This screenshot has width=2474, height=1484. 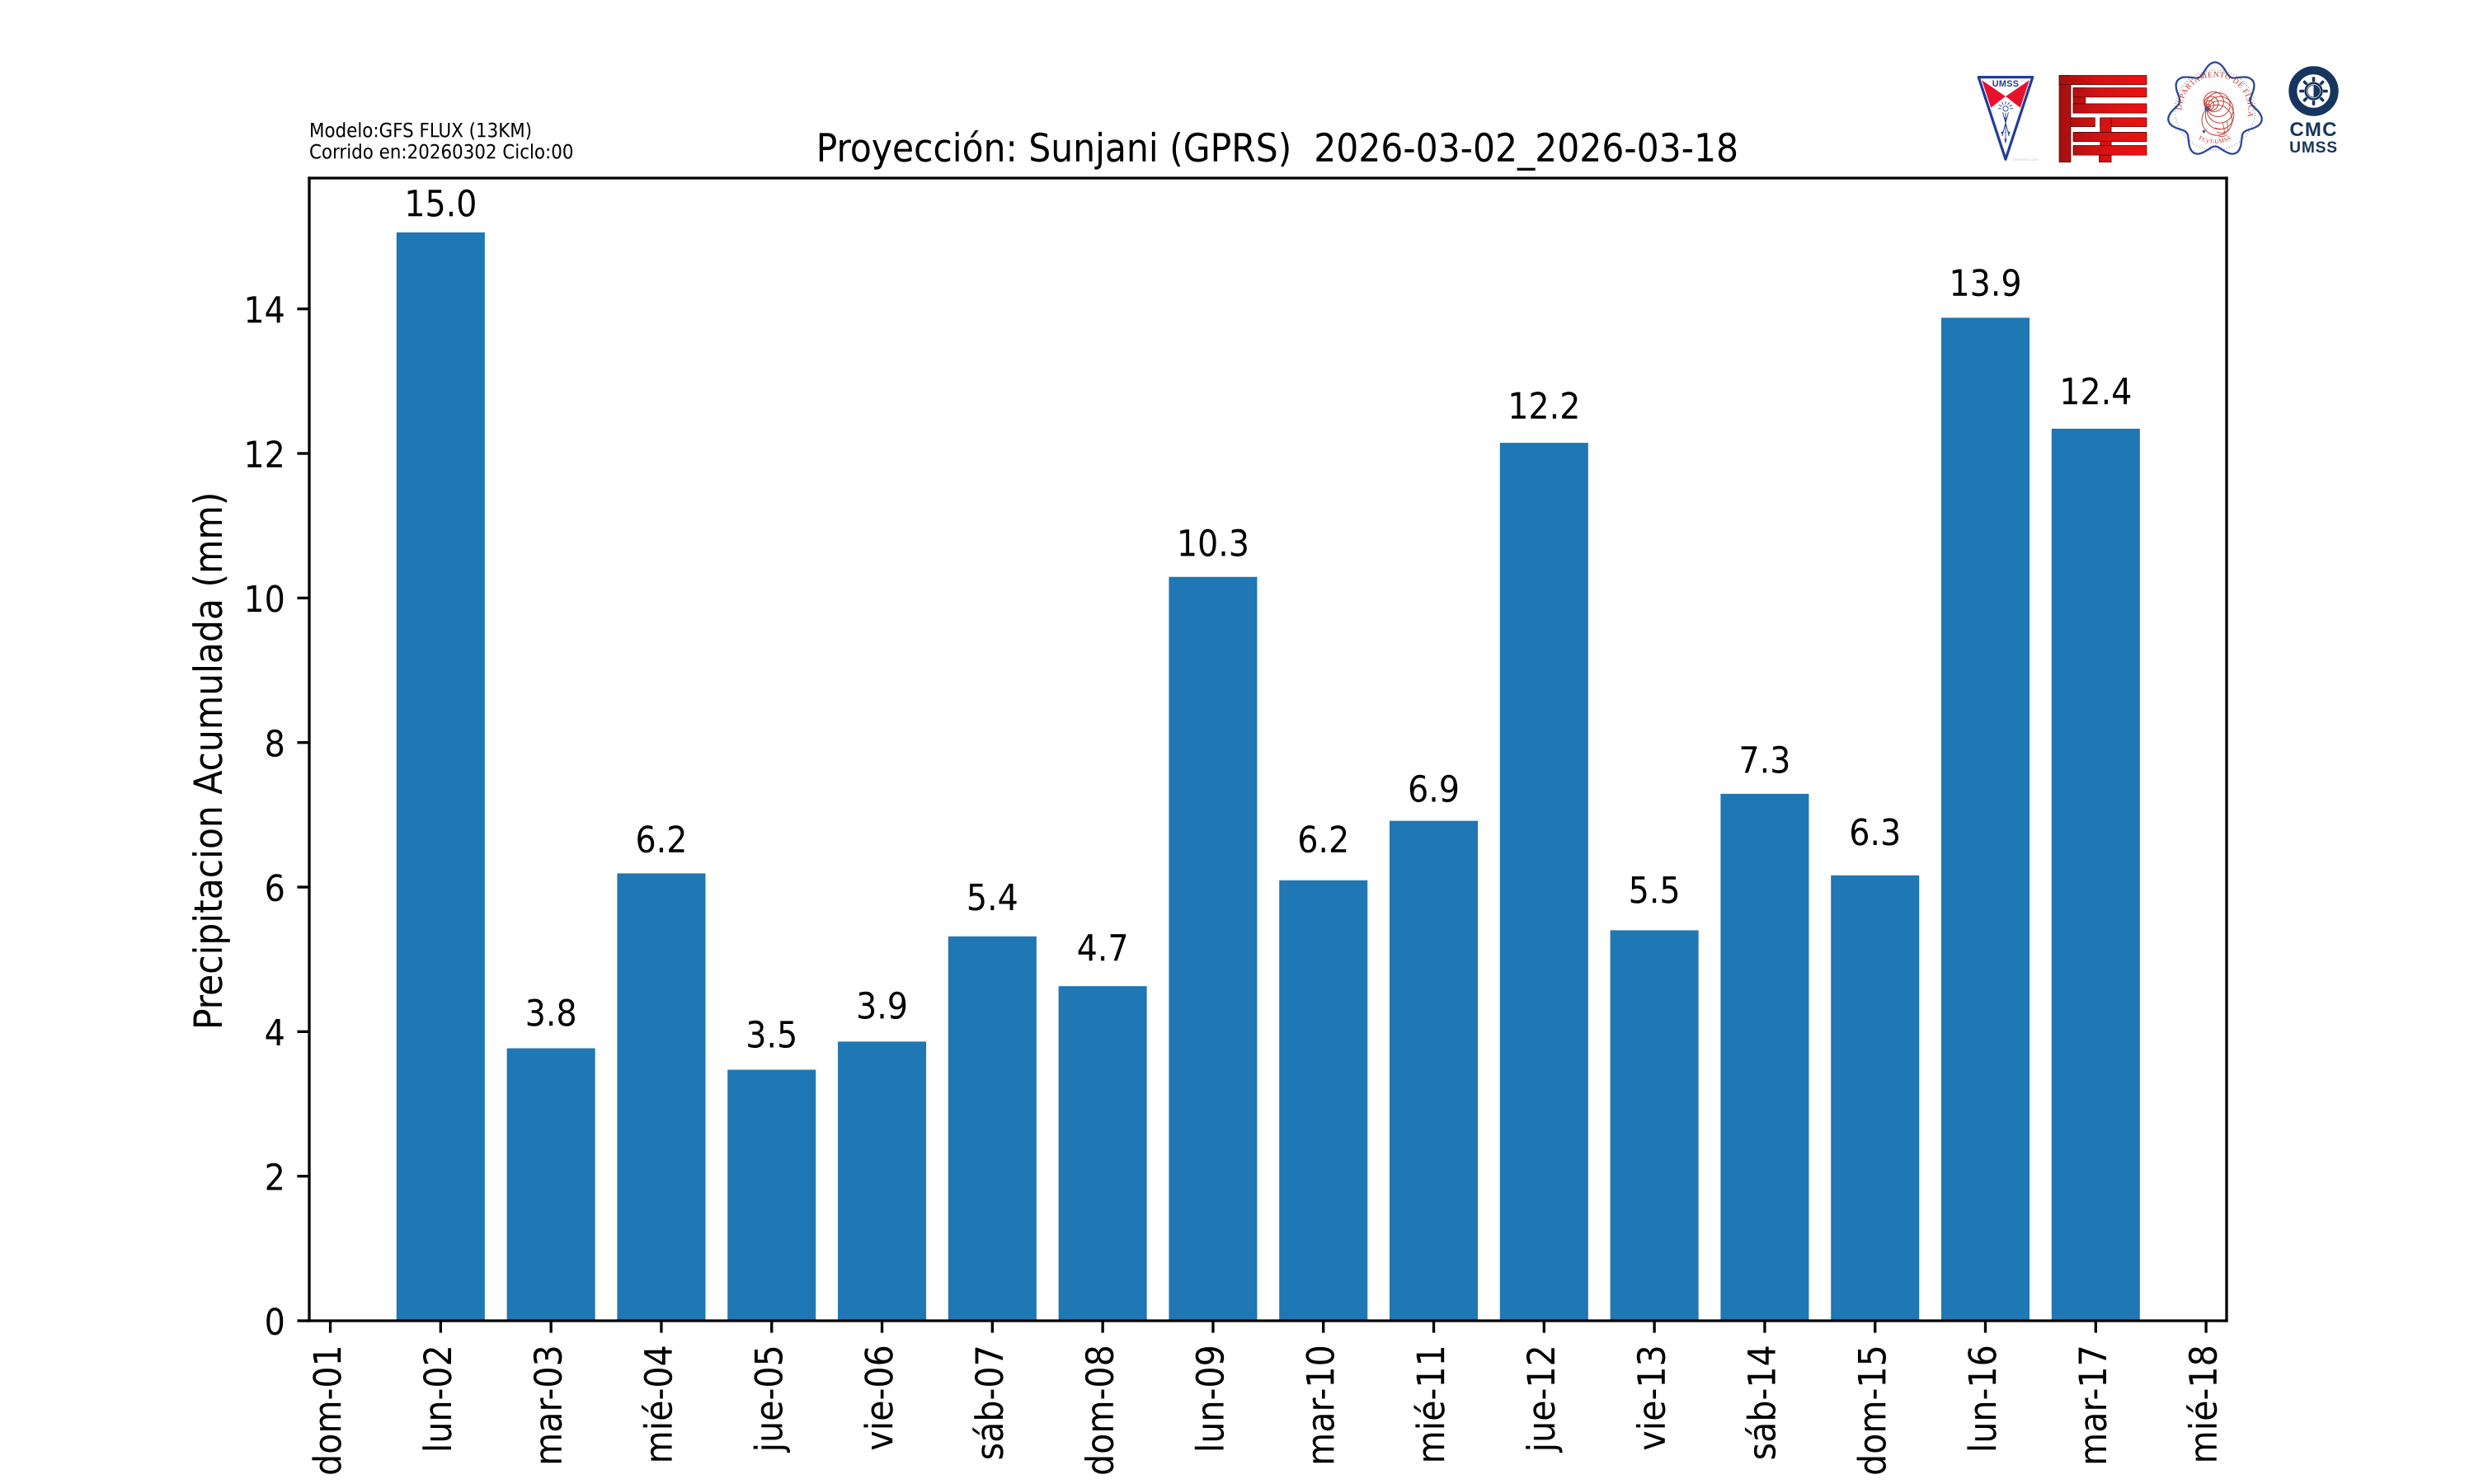 What do you see at coordinates (2313, 130) in the screenshot?
I see `svg-text: CMC` at bounding box center [2313, 130].